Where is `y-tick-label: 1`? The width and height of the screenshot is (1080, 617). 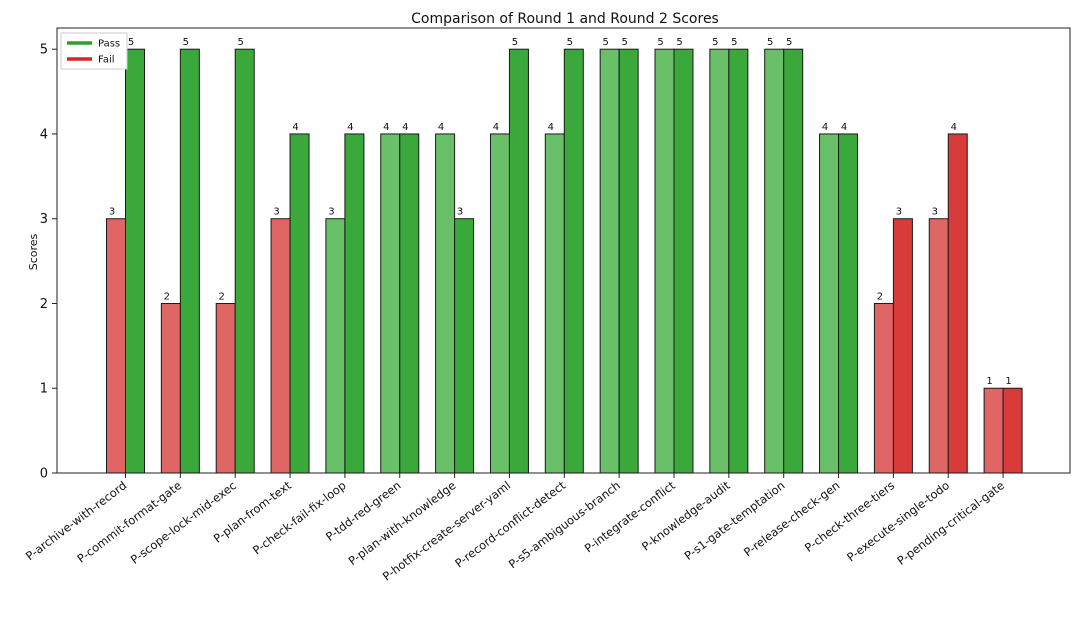 y-tick-label: 1 is located at coordinates (44, 389).